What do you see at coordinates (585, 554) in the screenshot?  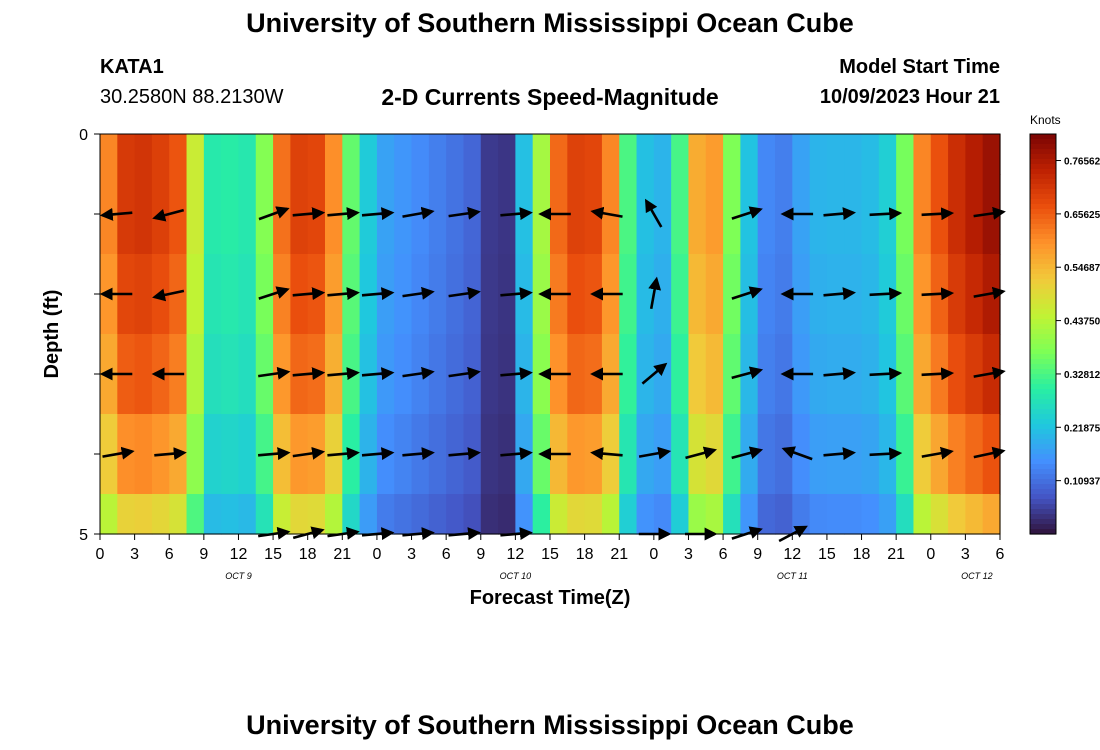 I see `x-tick-label: 18` at bounding box center [585, 554].